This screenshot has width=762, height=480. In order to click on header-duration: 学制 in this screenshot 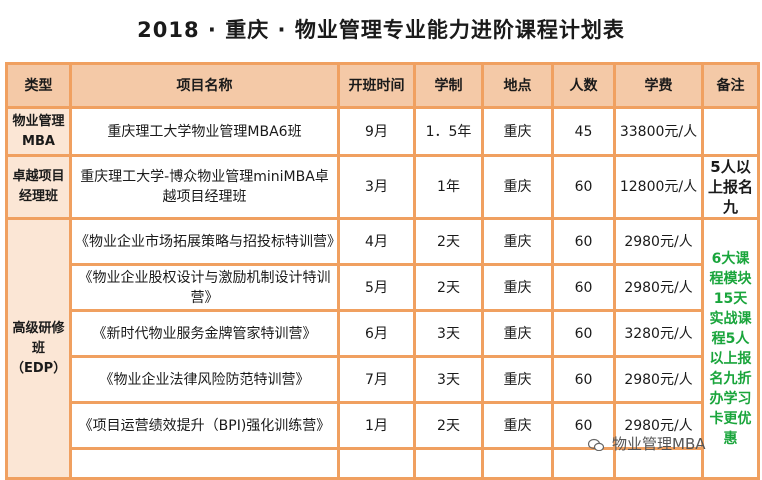, I will do `click(448, 85)`.